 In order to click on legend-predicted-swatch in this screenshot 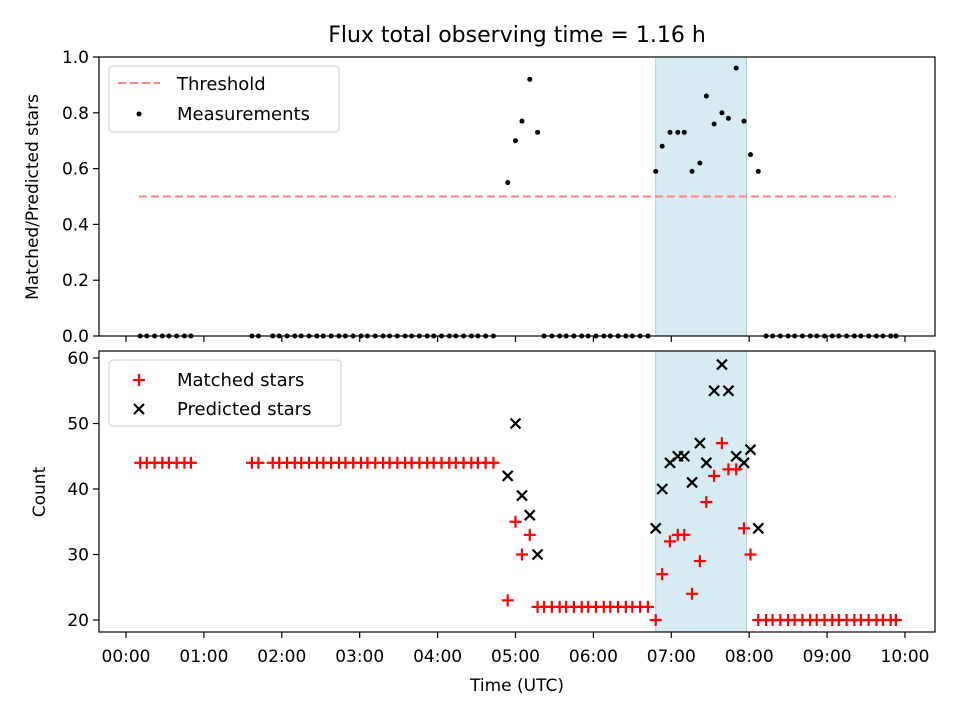, I will do `click(139, 409)`.